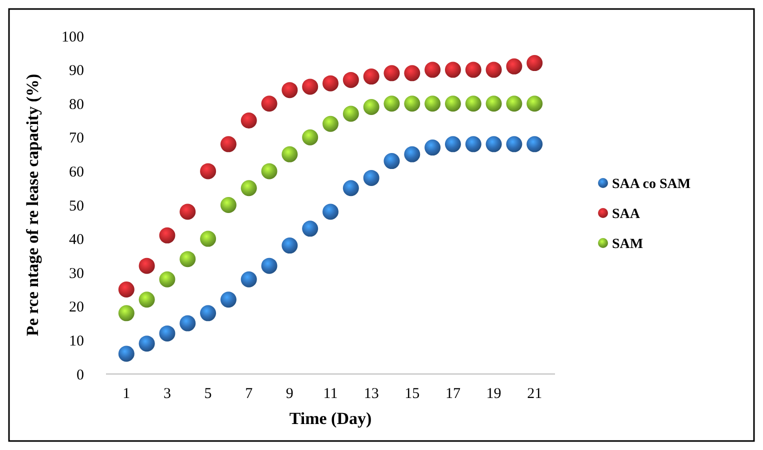  Describe the element at coordinates (76, 172) in the screenshot. I see `y-tick-label: 60` at that location.